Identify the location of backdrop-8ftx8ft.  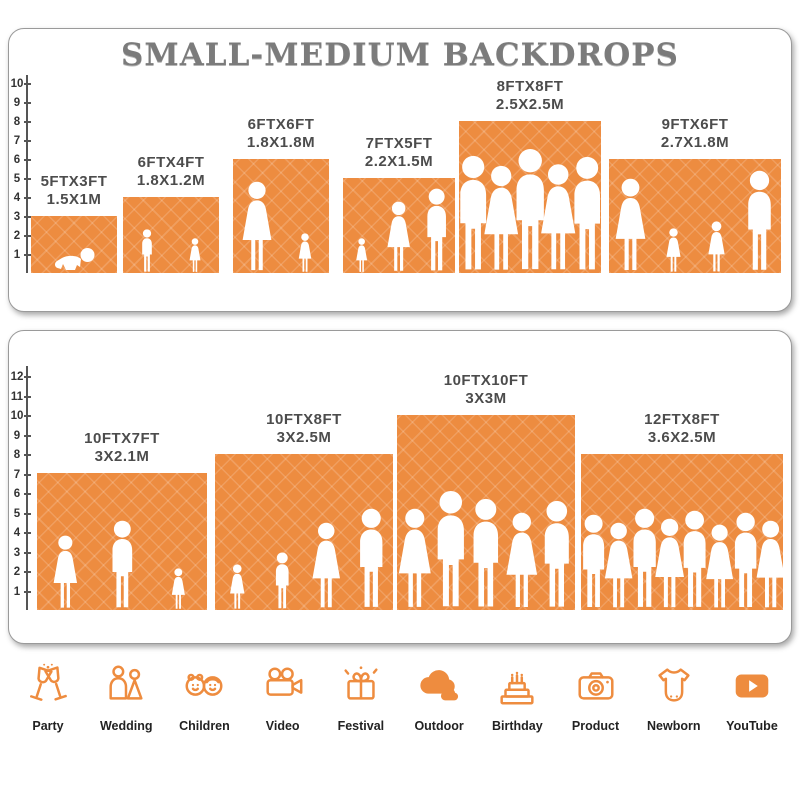
(530, 197).